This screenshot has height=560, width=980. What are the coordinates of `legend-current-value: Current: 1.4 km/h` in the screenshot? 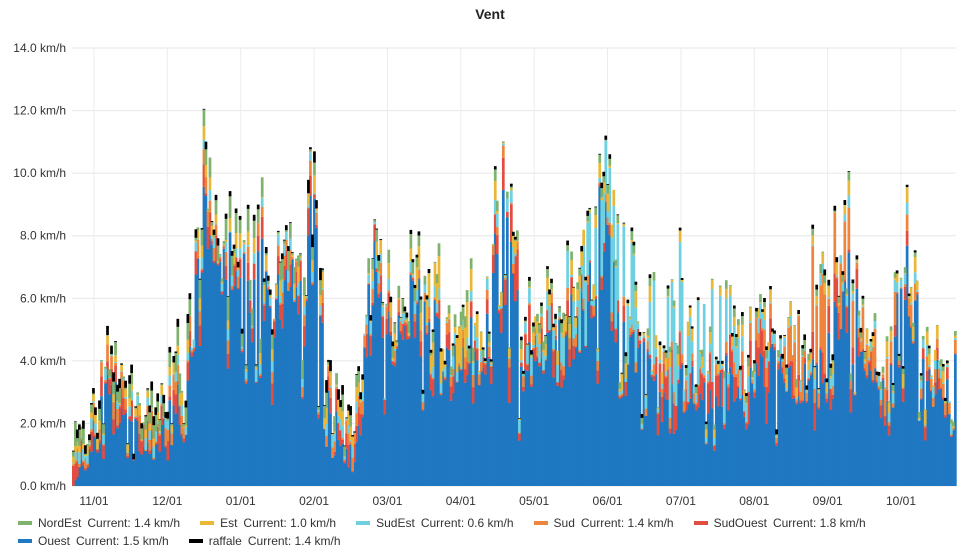 It's located at (134, 523).